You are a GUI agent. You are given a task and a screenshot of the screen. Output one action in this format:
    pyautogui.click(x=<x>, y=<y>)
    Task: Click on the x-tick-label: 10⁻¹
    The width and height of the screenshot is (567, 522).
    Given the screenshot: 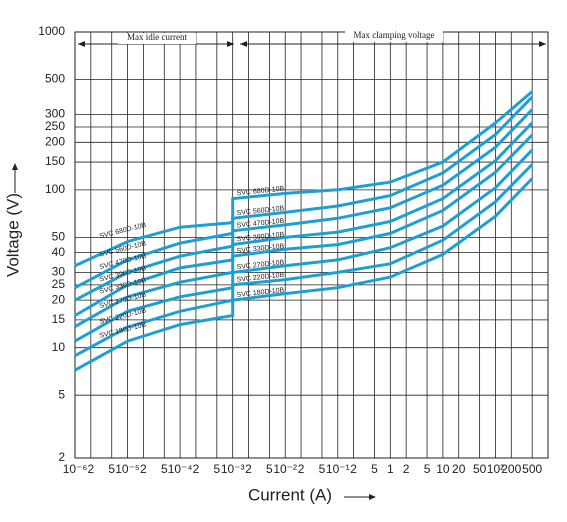 What is the action you would take?
    pyautogui.click(x=338, y=469)
    